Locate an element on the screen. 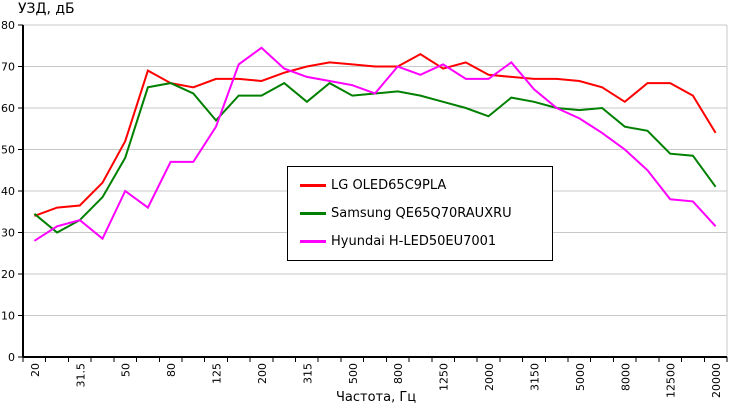 This screenshot has width=731, height=414. legend-line-swatch-samsung is located at coordinates (313, 213).